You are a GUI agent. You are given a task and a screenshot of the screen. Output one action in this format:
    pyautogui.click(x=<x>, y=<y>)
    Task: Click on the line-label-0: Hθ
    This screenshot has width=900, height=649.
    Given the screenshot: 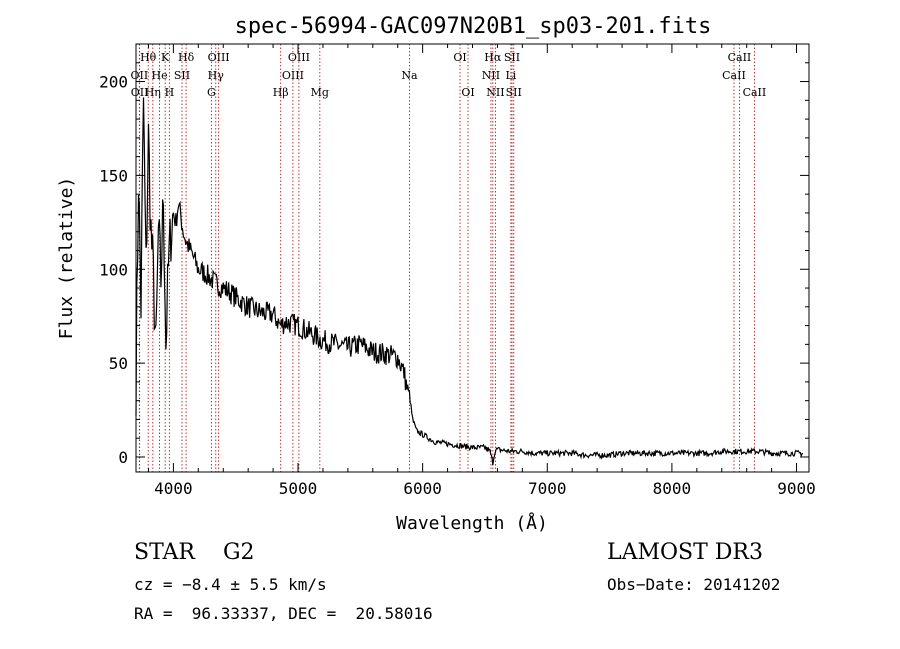 What is the action you would take?
    pyautogui.click(x=148, y=57)
    